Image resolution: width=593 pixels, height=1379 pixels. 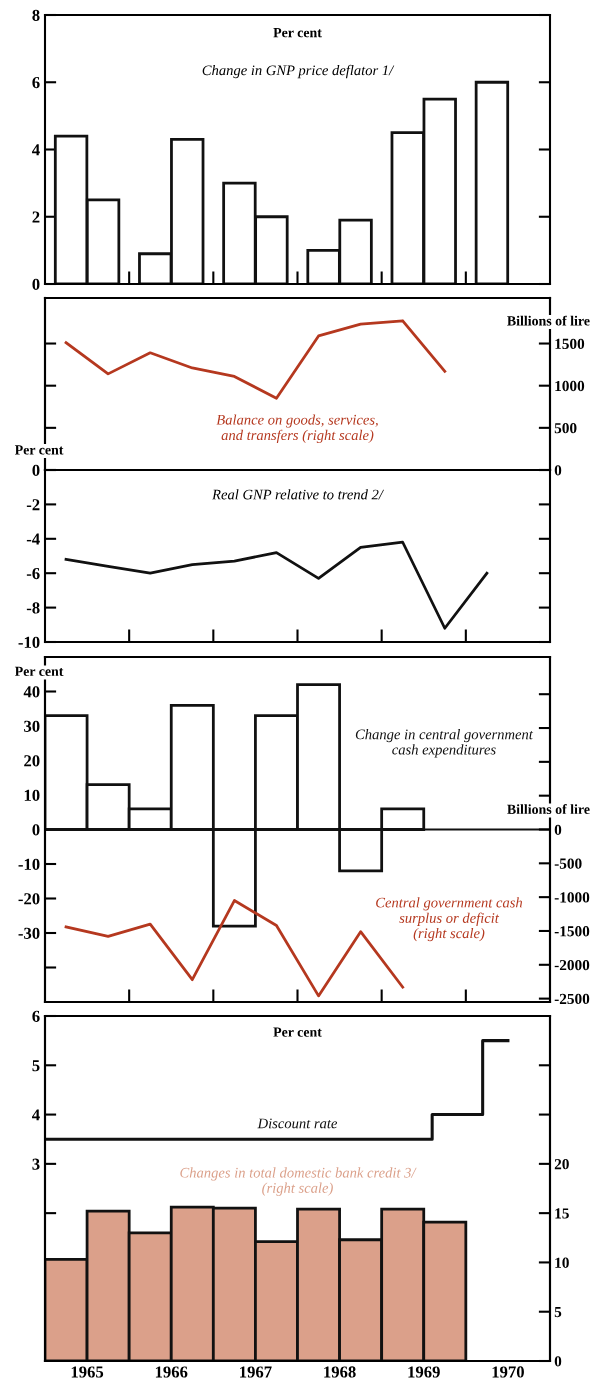 I want to click on y-tick-label: 5, so click(x=36, y=1066).